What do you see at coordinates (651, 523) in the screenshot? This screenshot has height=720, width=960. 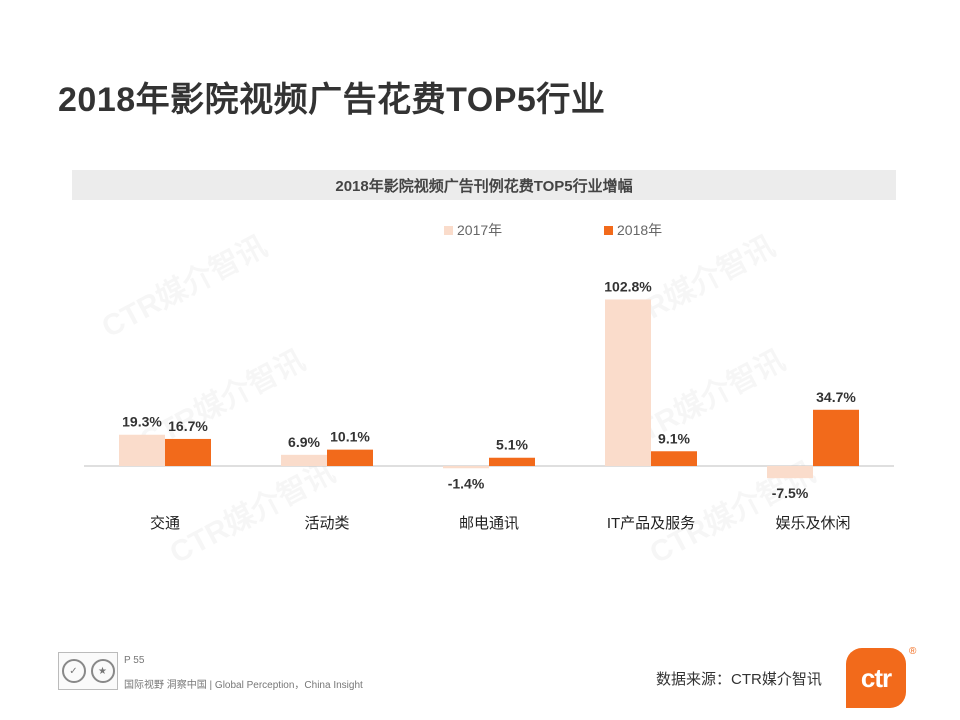 I see `category-label: IT产品及服务` at bounding box center [651, 523].